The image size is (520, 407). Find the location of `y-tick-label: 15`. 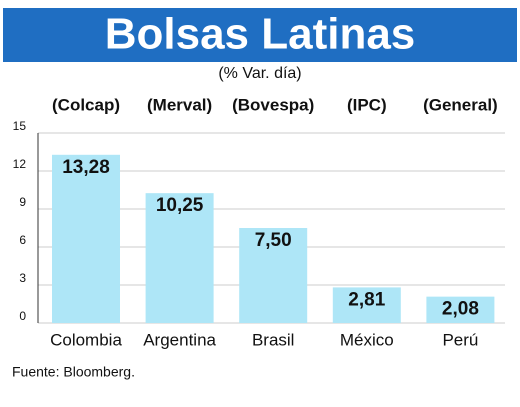

y-tick-label: 15 is located at coordinates (20, 126).